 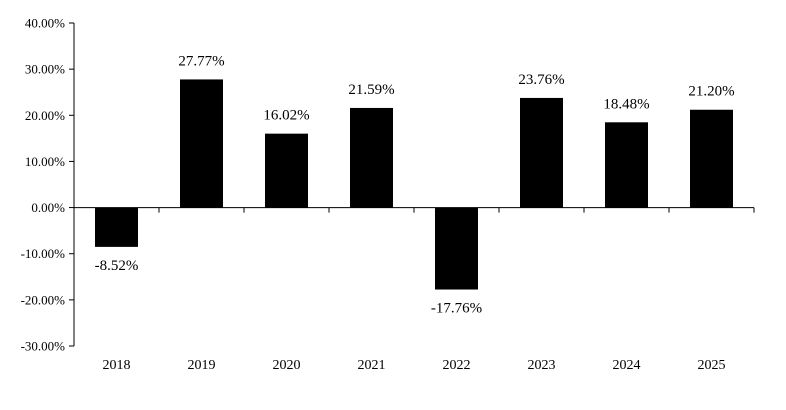 I want to click on data-label-2018: -8.52%, so click(x=117, y=266).